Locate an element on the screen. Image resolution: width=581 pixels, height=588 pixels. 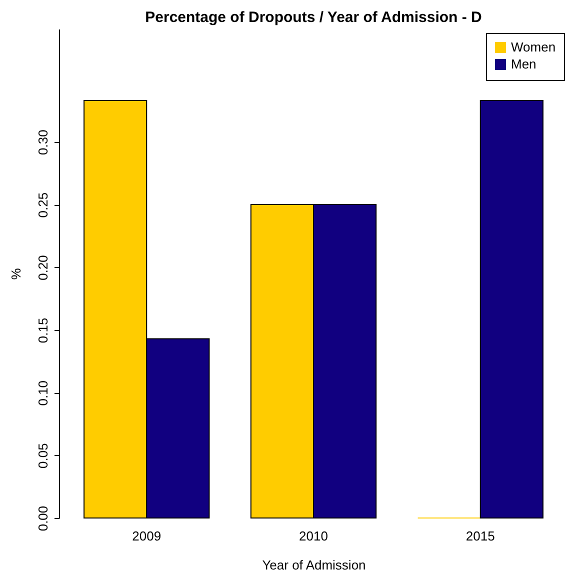
x-axis-title: Year of Admission is located at coordinates (314, 565).